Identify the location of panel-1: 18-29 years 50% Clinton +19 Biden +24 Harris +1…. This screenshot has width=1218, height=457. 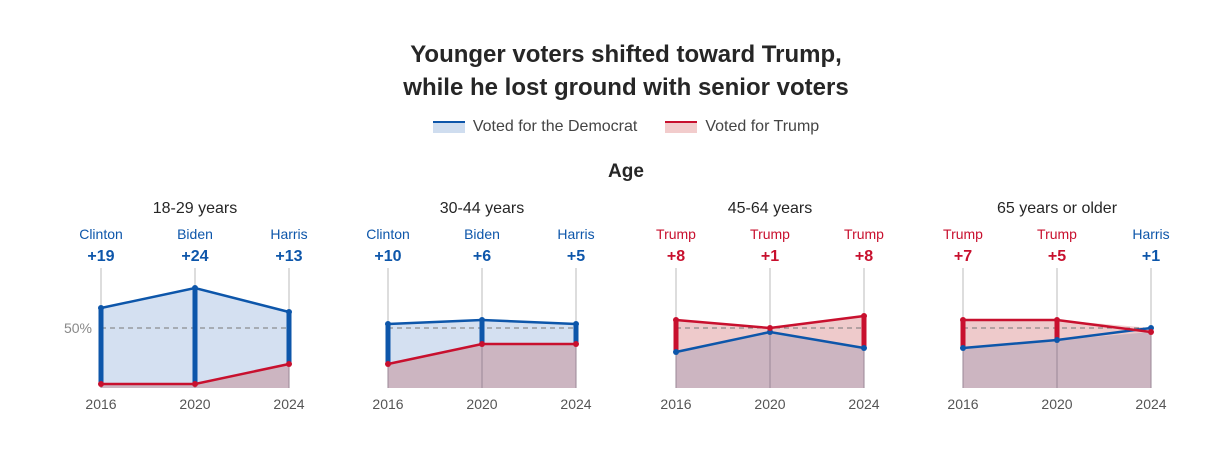
(186, 306).